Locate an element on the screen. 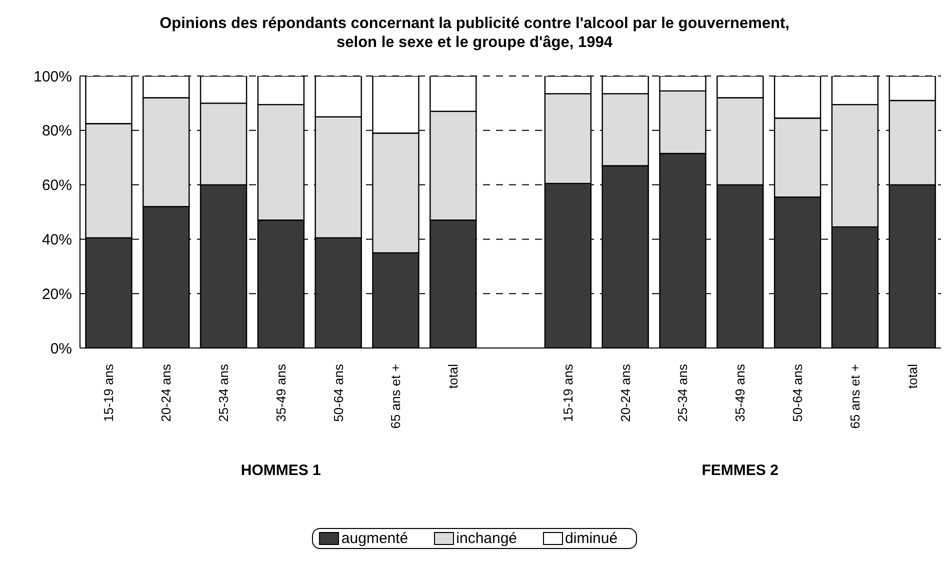 Image resolution: width=949 pixels, height=573 pixels. y-tick-label: 60% is located at coordinates (57, 185).